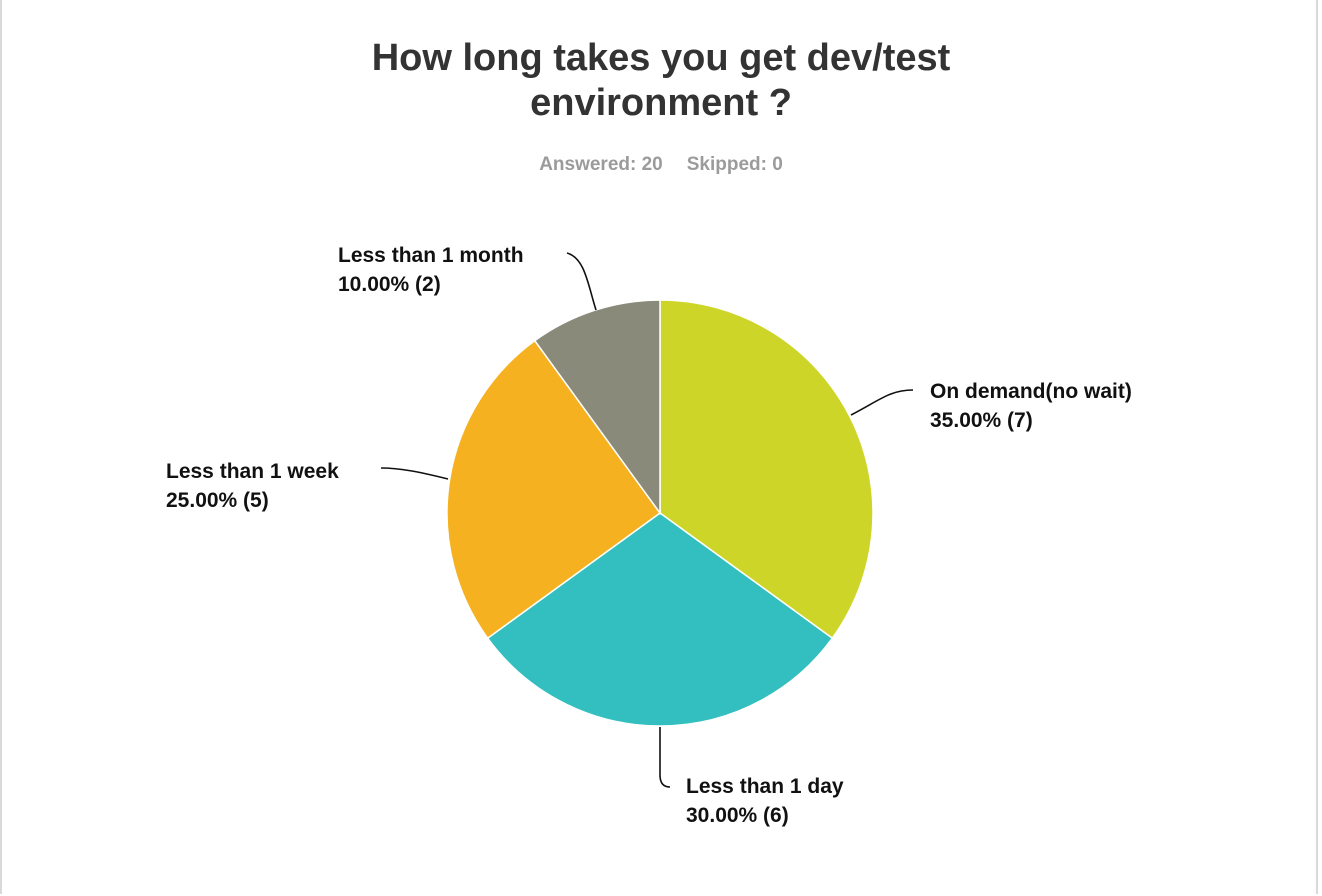 This screenshot has height=896, width=1322. Describe the element at coordinates (601, 164) in the screenshot. I see `answered-count: Answered: 20` at that location.